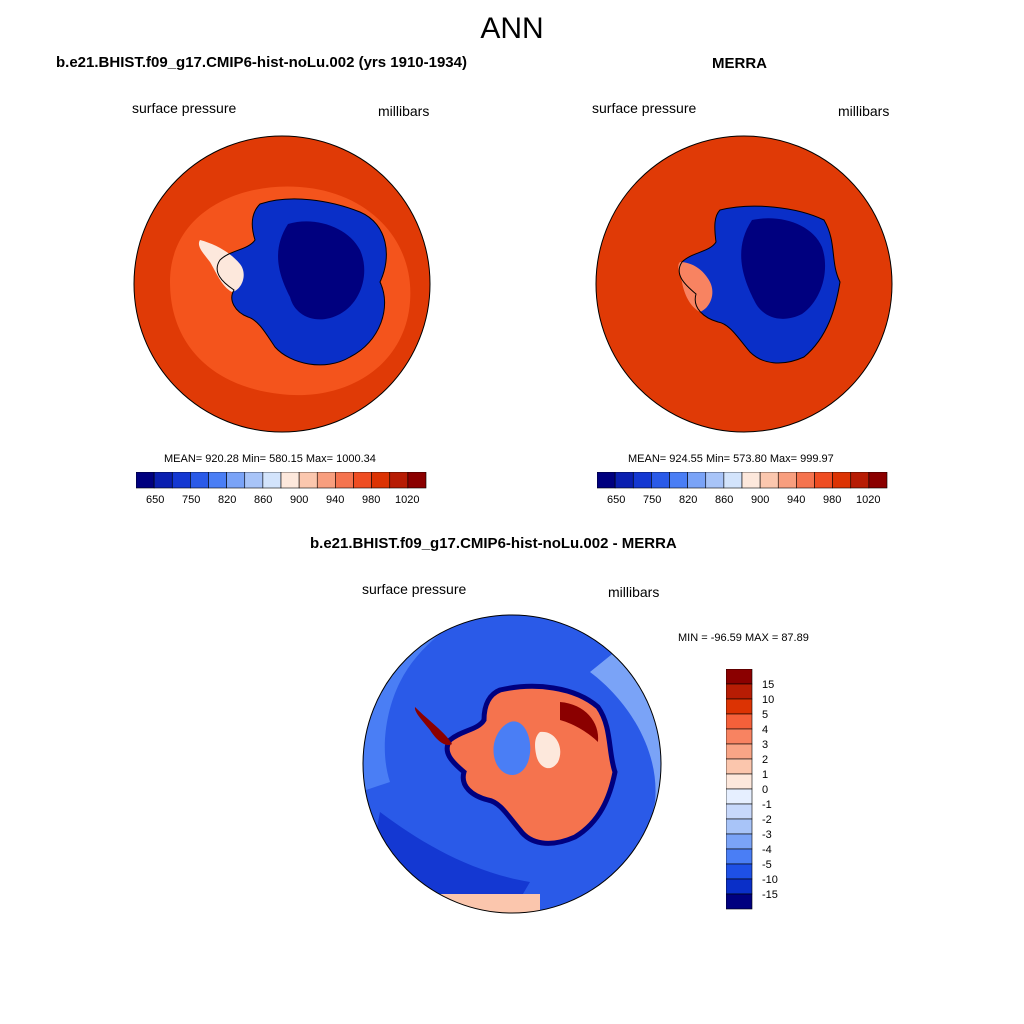  I want to click on diff-tick-neg4: -4, so click(767, 850).